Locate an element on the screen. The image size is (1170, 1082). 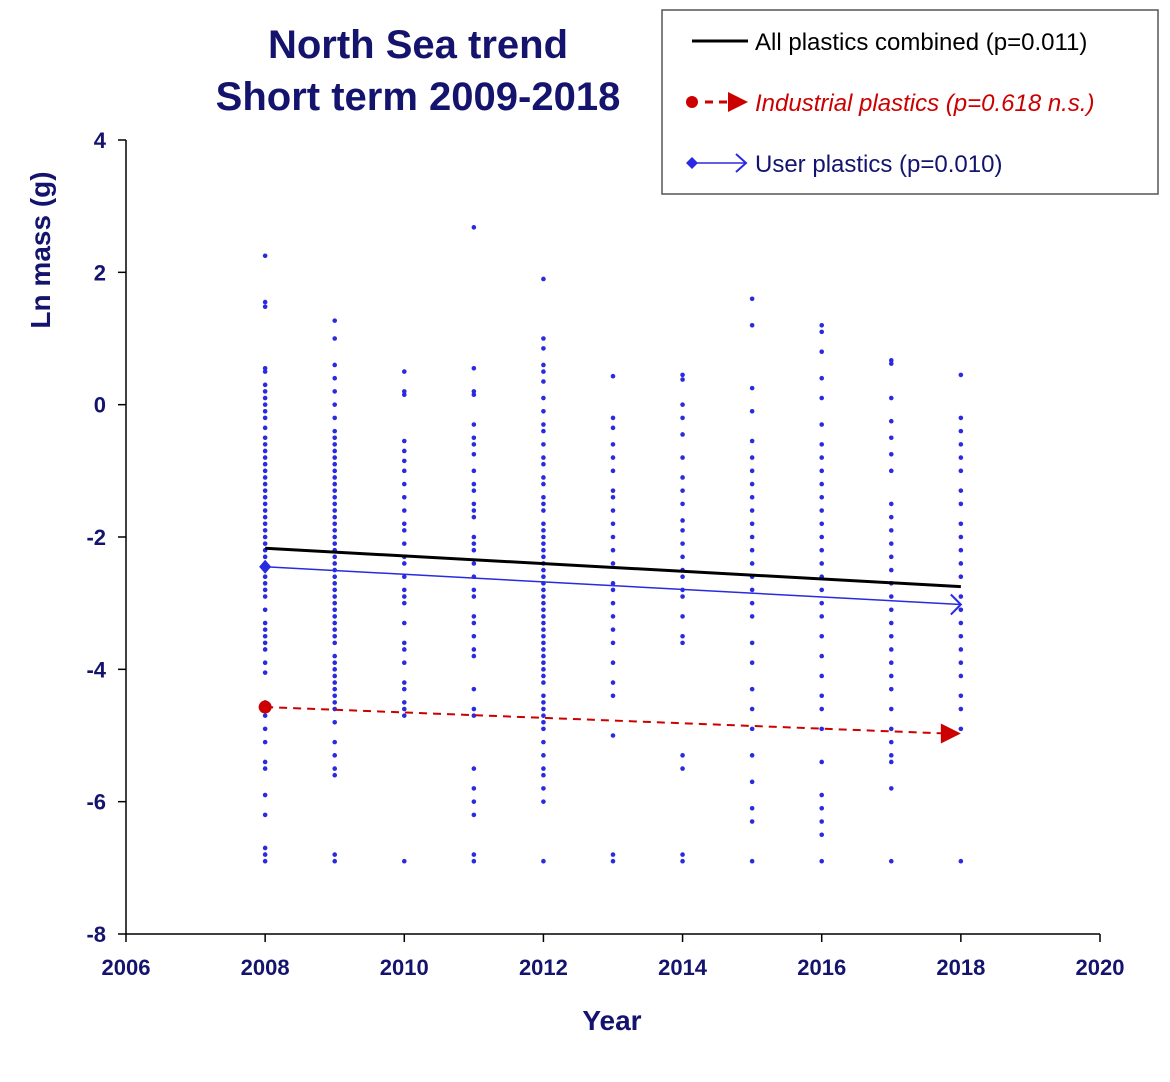
y-tick-label: 4 is located at coordinates (100, 140).